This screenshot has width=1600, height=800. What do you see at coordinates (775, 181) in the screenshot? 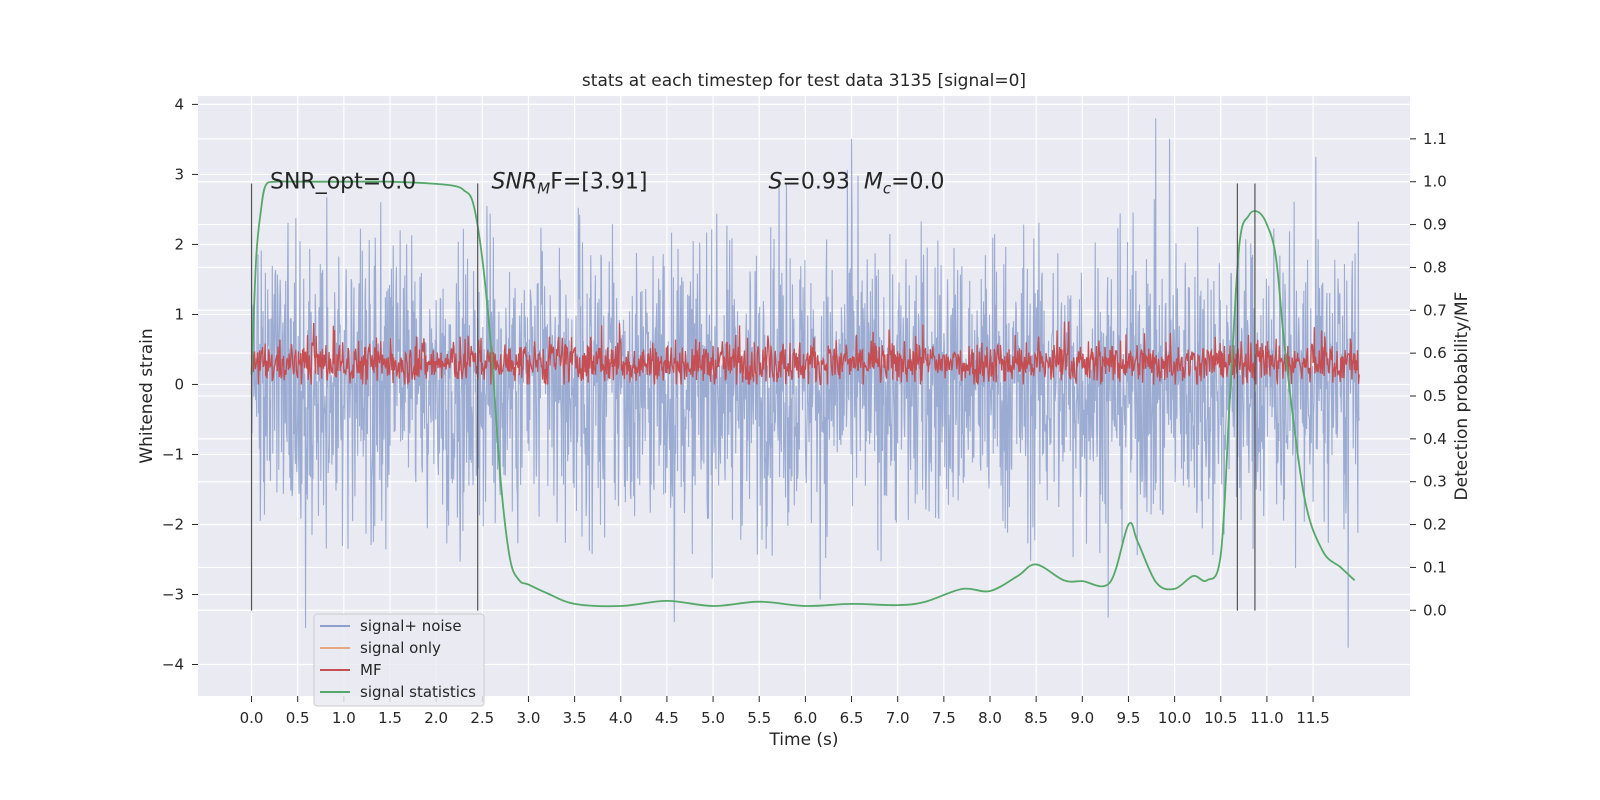
I see `s-label: S` at bounding box center [775, 181].